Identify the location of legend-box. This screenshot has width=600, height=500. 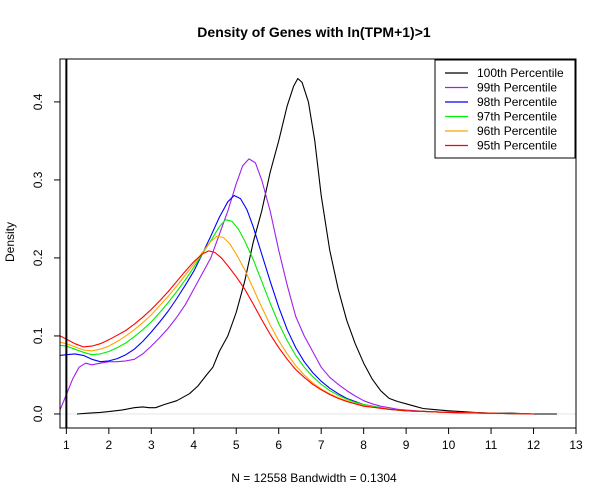
(505, 109).